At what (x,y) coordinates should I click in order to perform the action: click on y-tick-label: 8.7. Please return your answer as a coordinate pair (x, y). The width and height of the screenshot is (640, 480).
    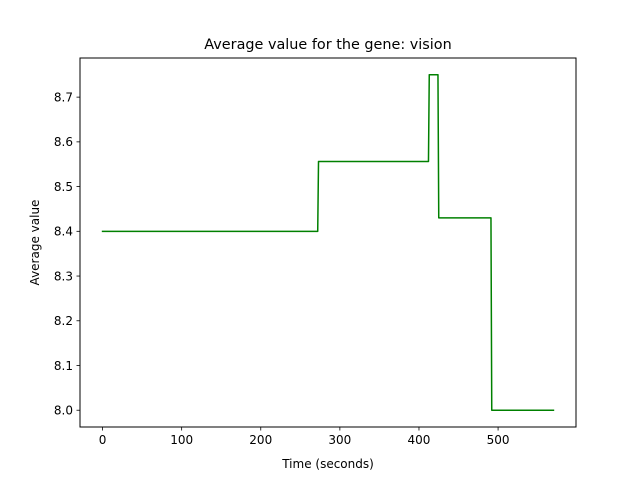
    Looking at the image, I should click on (63, 97).